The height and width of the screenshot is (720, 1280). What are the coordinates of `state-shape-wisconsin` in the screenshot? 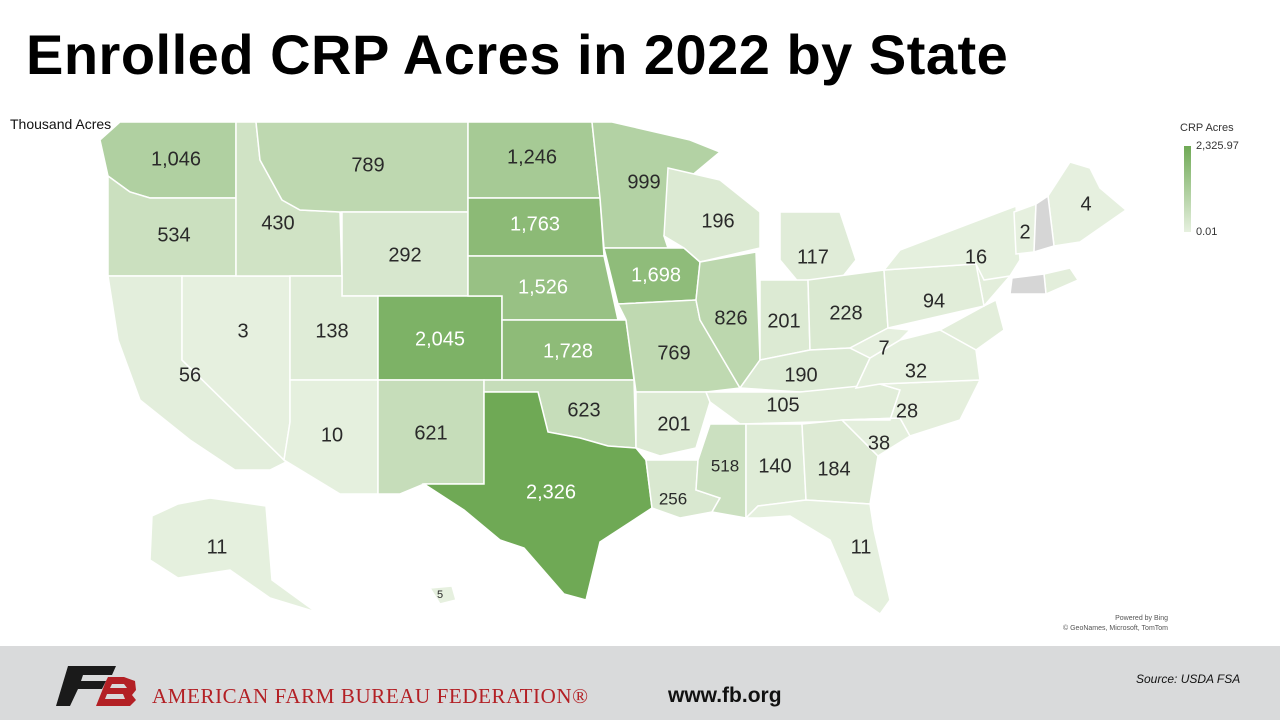 It's located at (712, 215).